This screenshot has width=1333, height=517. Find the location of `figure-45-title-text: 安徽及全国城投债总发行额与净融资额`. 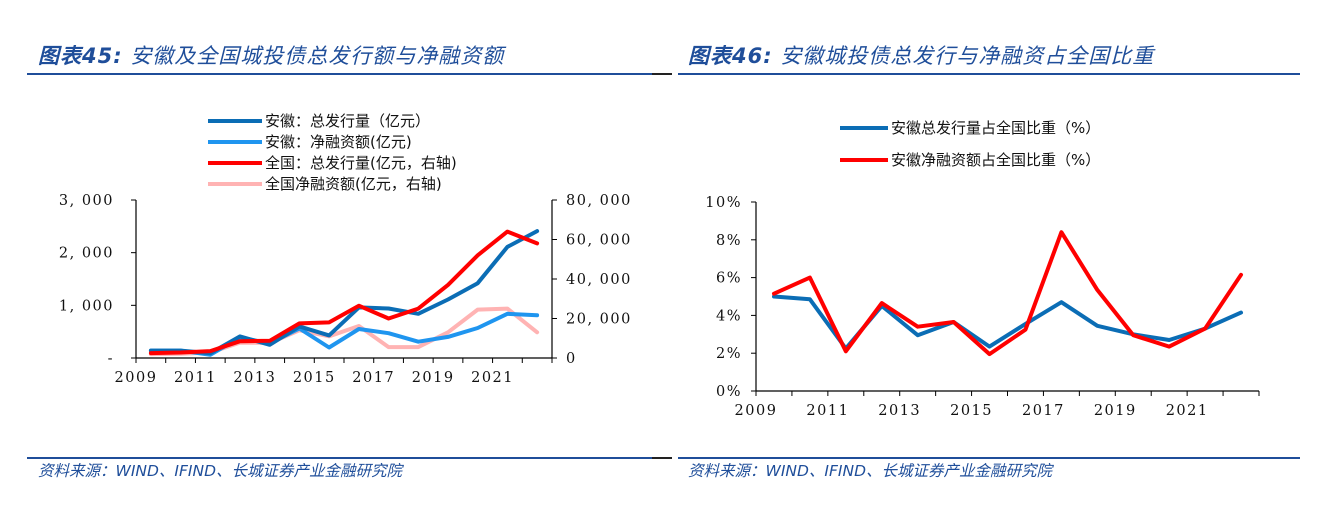

figure-45-title-text: 安徽及全国城投债总发行额与净融资额 is located at coordinates (317, 56).